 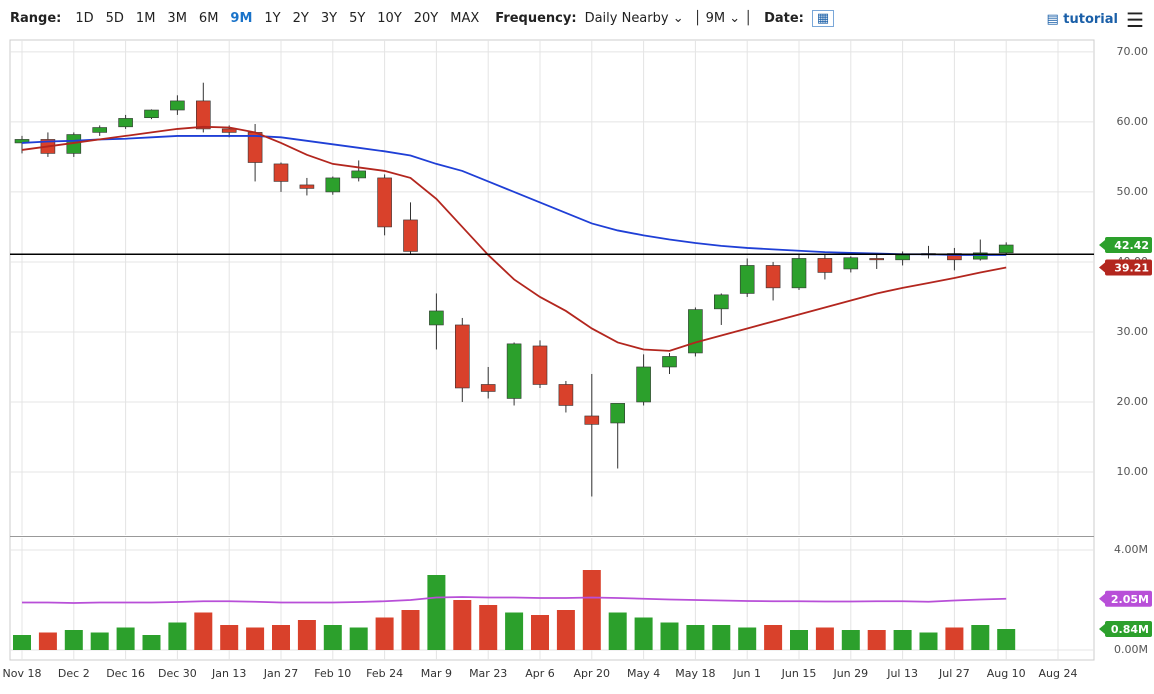 What do you see at coordinates (1006, 673) in the screenshot?
I see `x-tick-label: Aug 10` at bounding box center [1006, 673].